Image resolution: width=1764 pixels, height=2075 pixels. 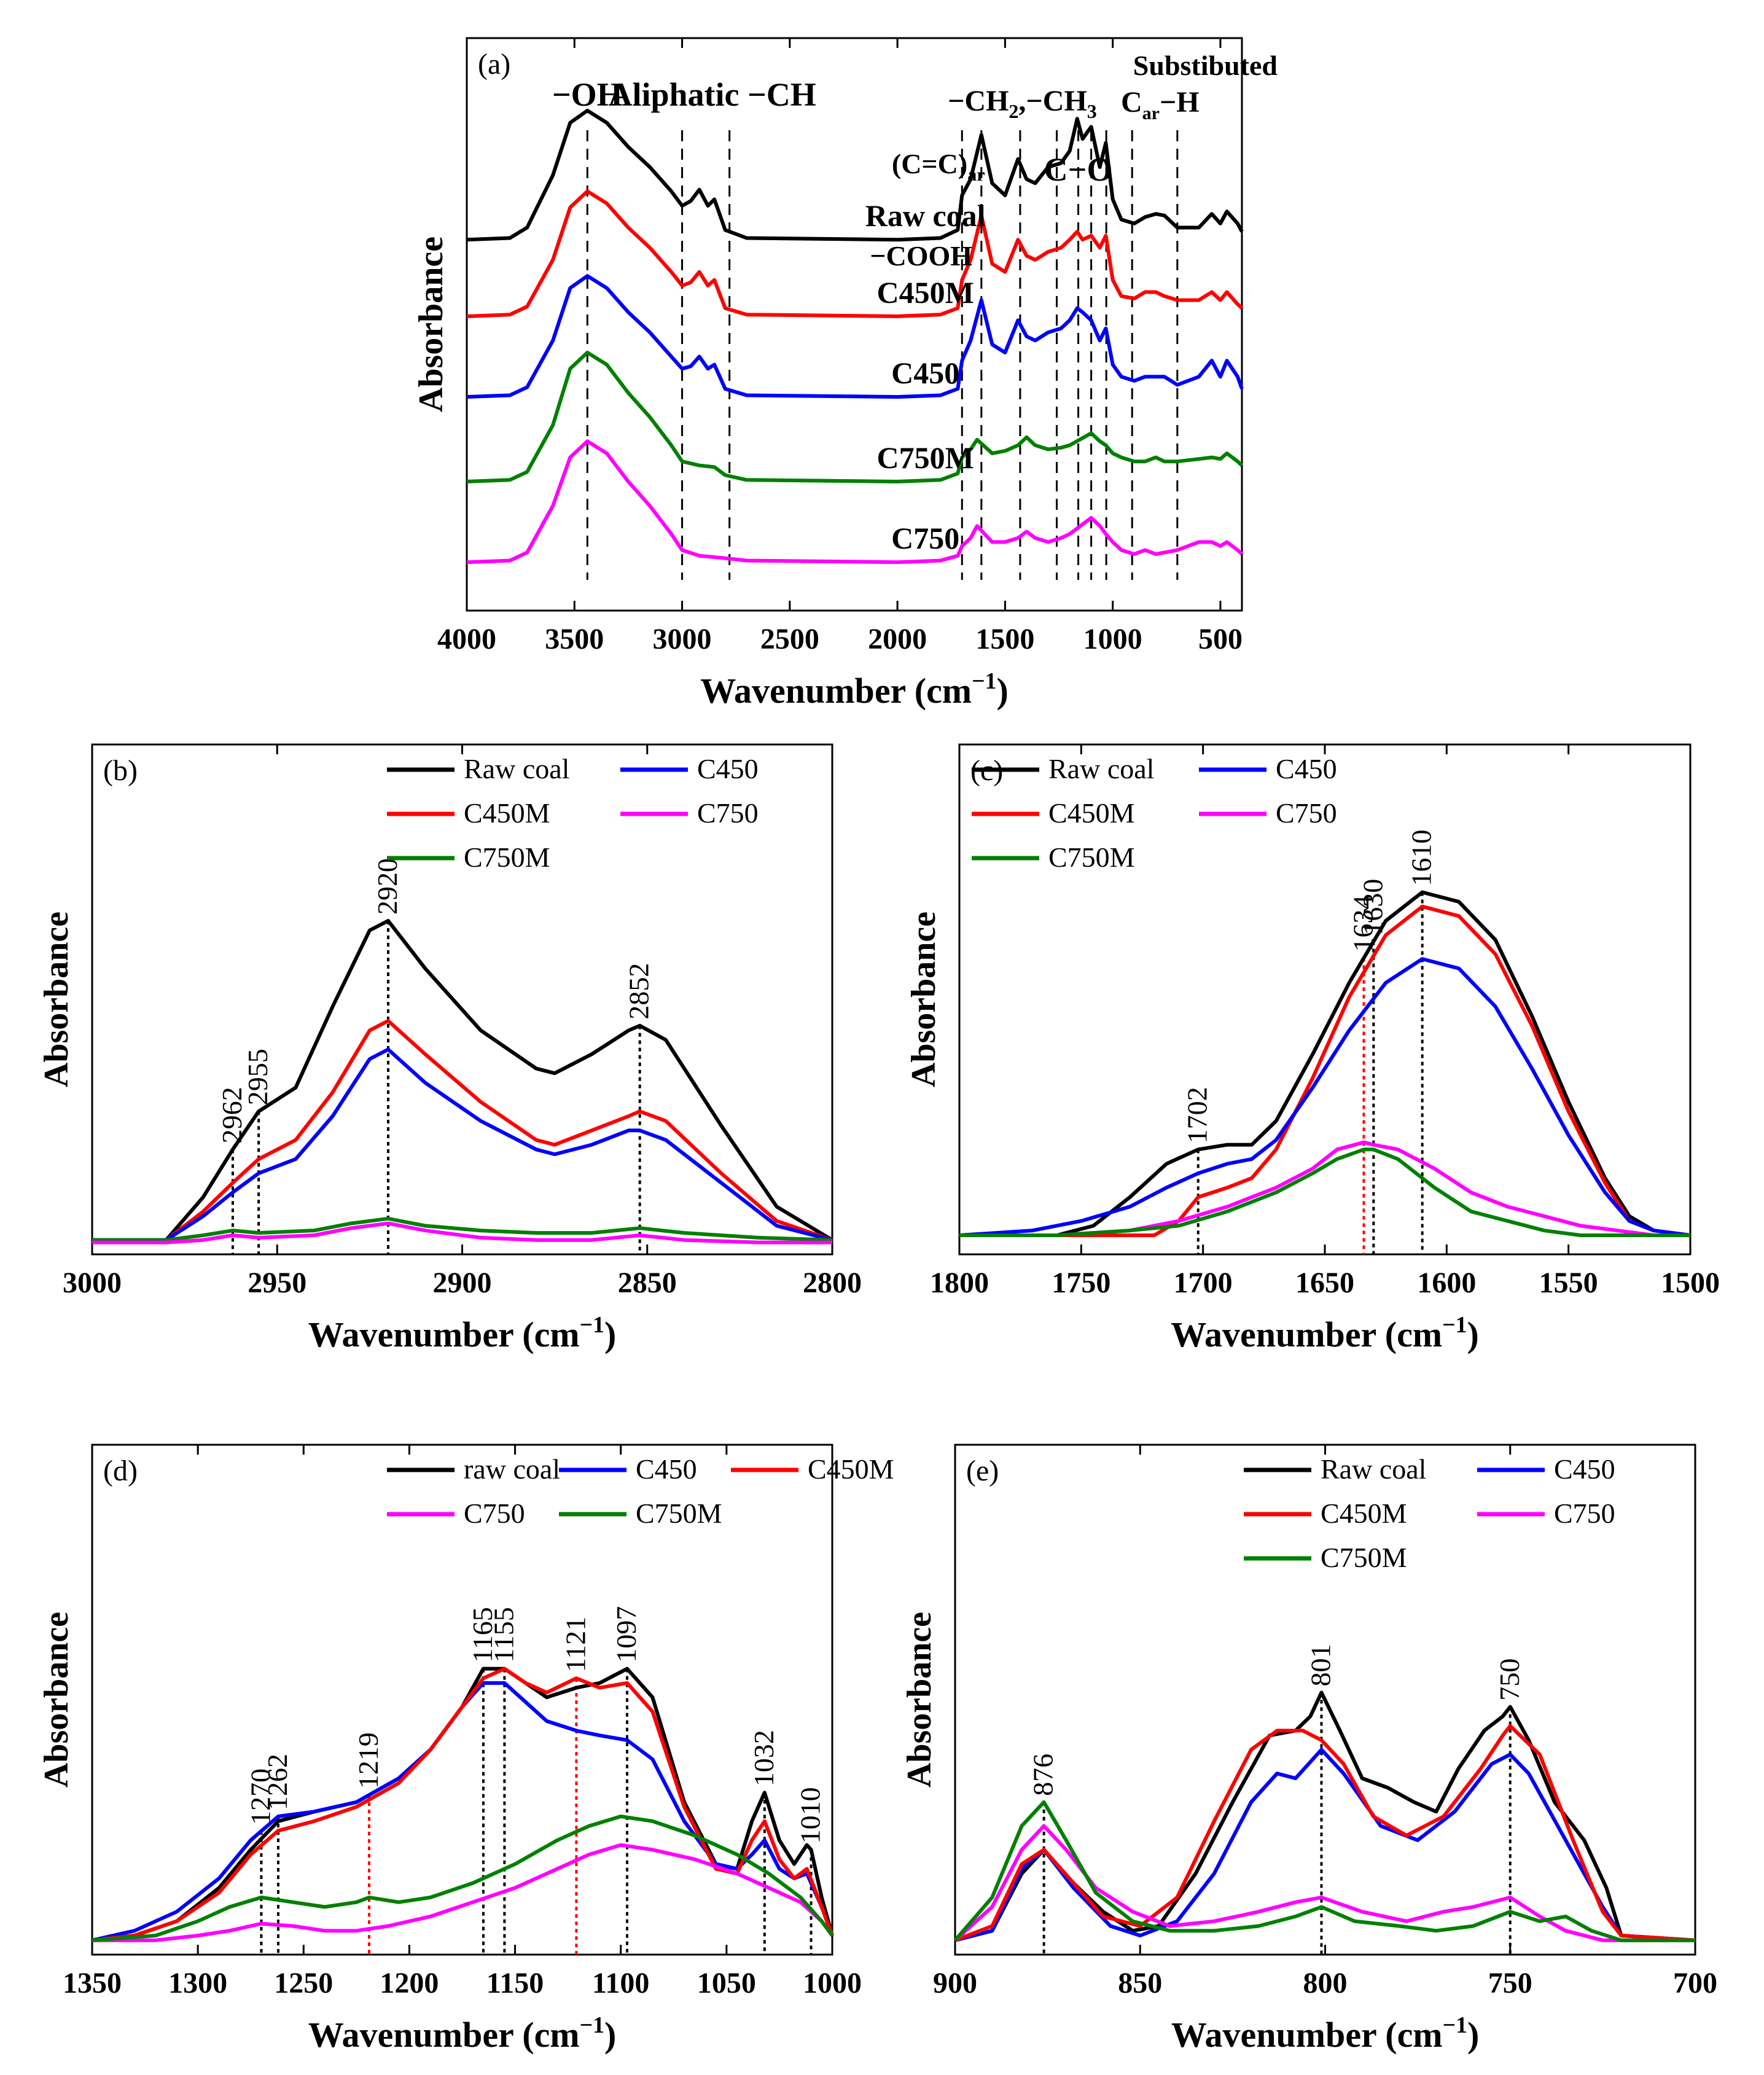 I want to click on annotation-cc-ar: (C=C)ar, so click(x=939, y=166).